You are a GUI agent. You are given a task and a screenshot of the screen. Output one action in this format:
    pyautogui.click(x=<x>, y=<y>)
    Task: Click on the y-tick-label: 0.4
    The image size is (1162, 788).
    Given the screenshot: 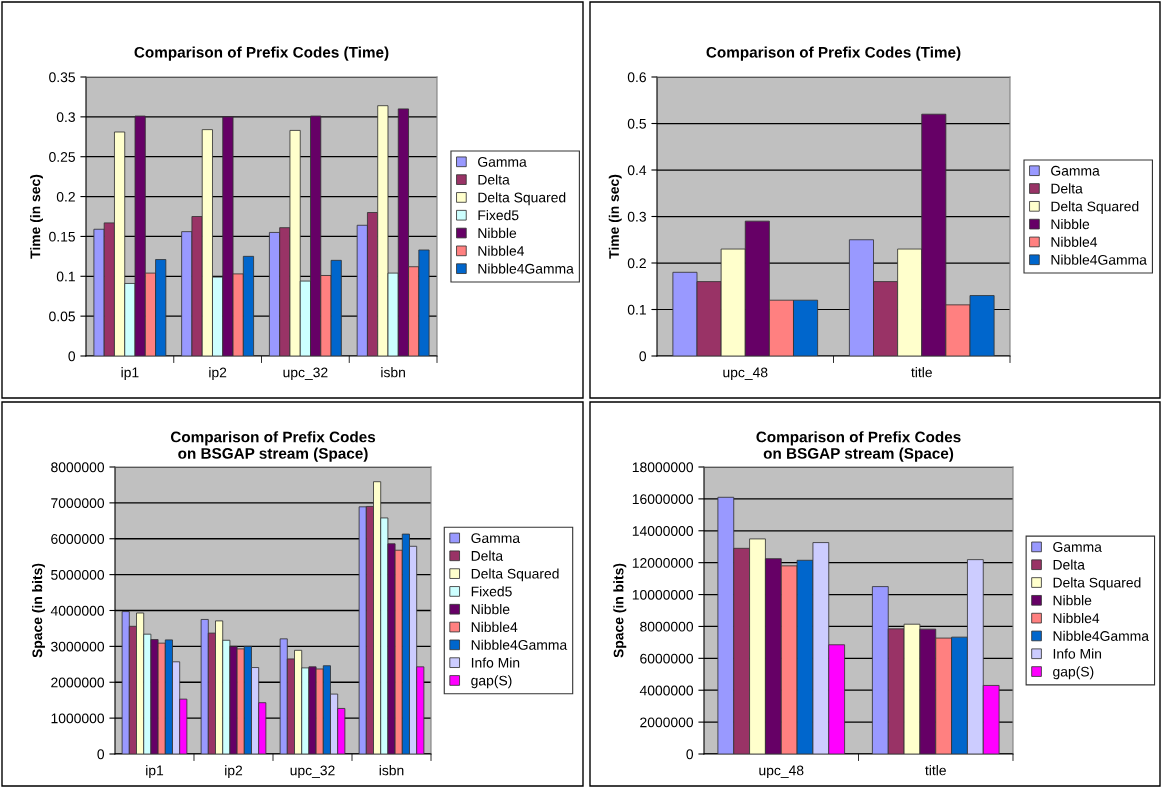 What is the action you would take?
    pyautogui.click(x=637, y=170)
    